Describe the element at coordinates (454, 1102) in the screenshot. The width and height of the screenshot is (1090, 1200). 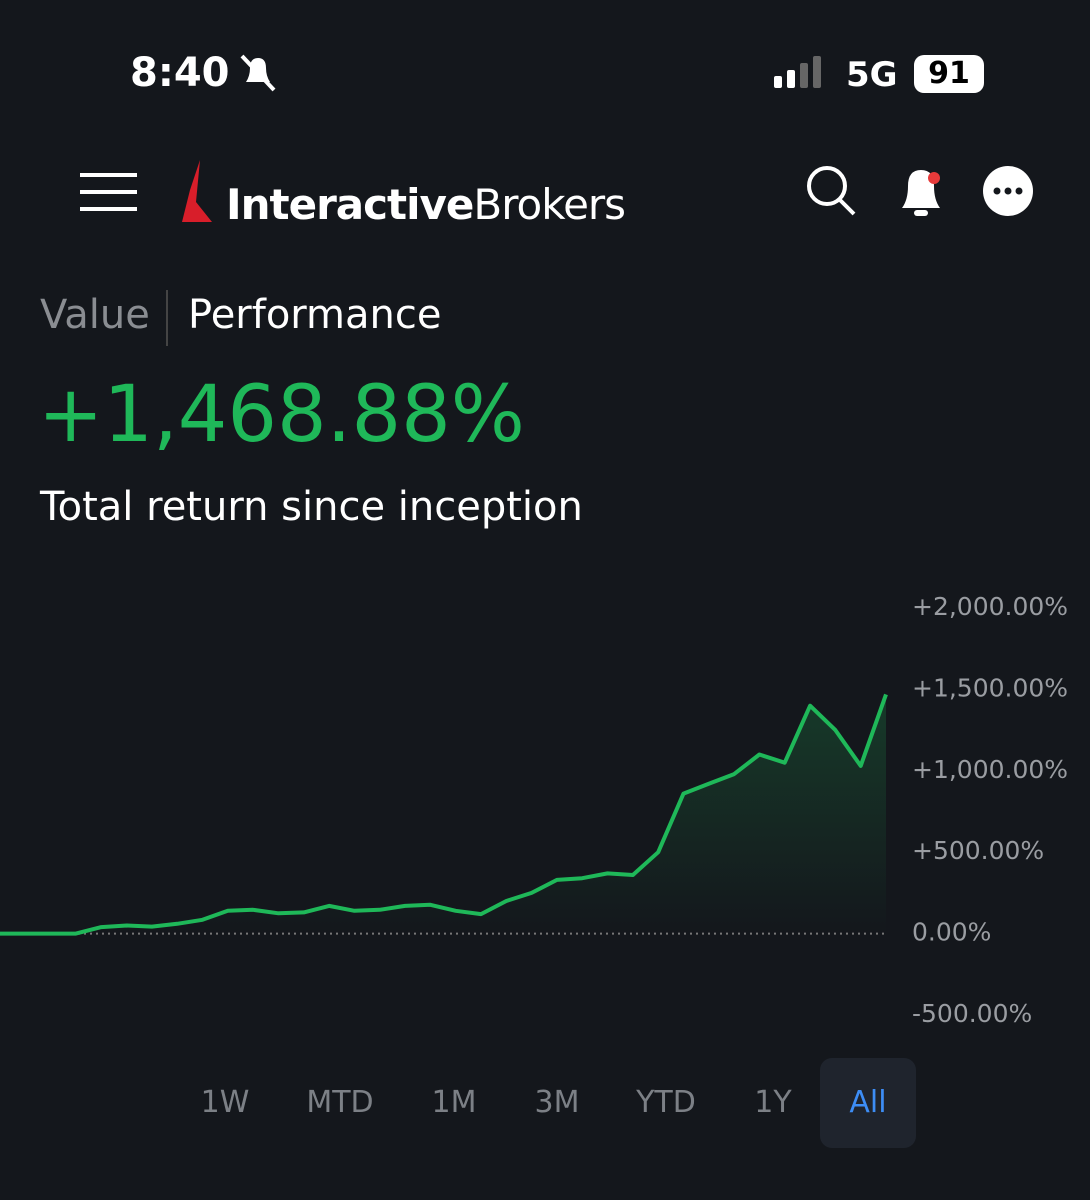
I see `range-button: 1M` at that location.